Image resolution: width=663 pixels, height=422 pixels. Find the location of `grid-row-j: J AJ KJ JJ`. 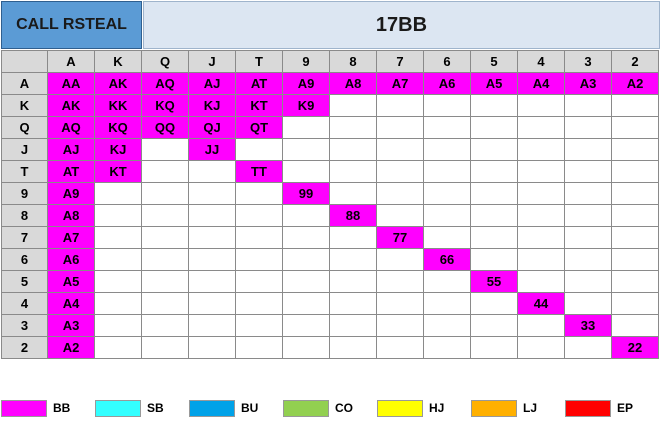

grid-row-j: J AJ KJ JJ is located at coordinates (330, 149).